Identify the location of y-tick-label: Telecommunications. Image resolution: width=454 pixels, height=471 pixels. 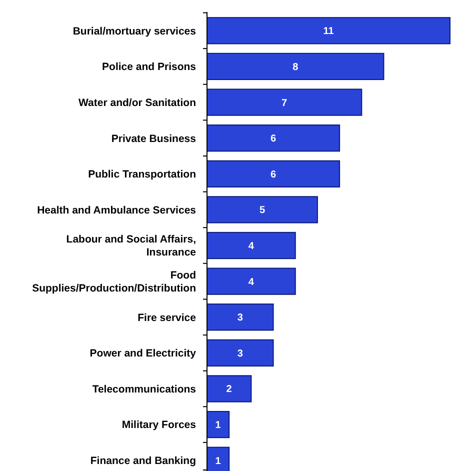
(144, 389).